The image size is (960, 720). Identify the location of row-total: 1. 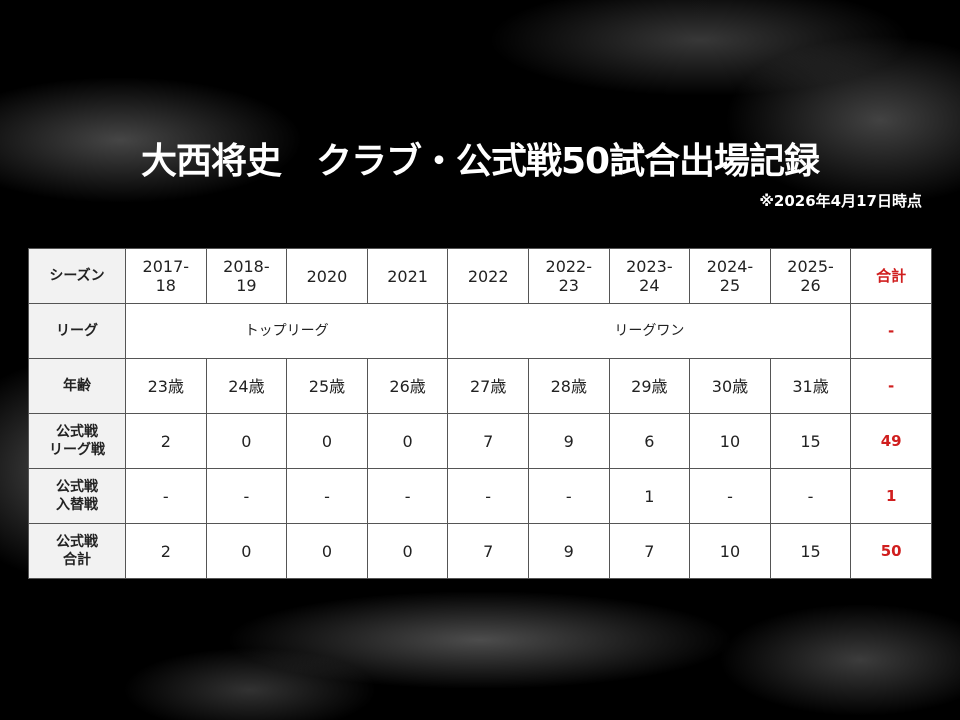
(891, 496).